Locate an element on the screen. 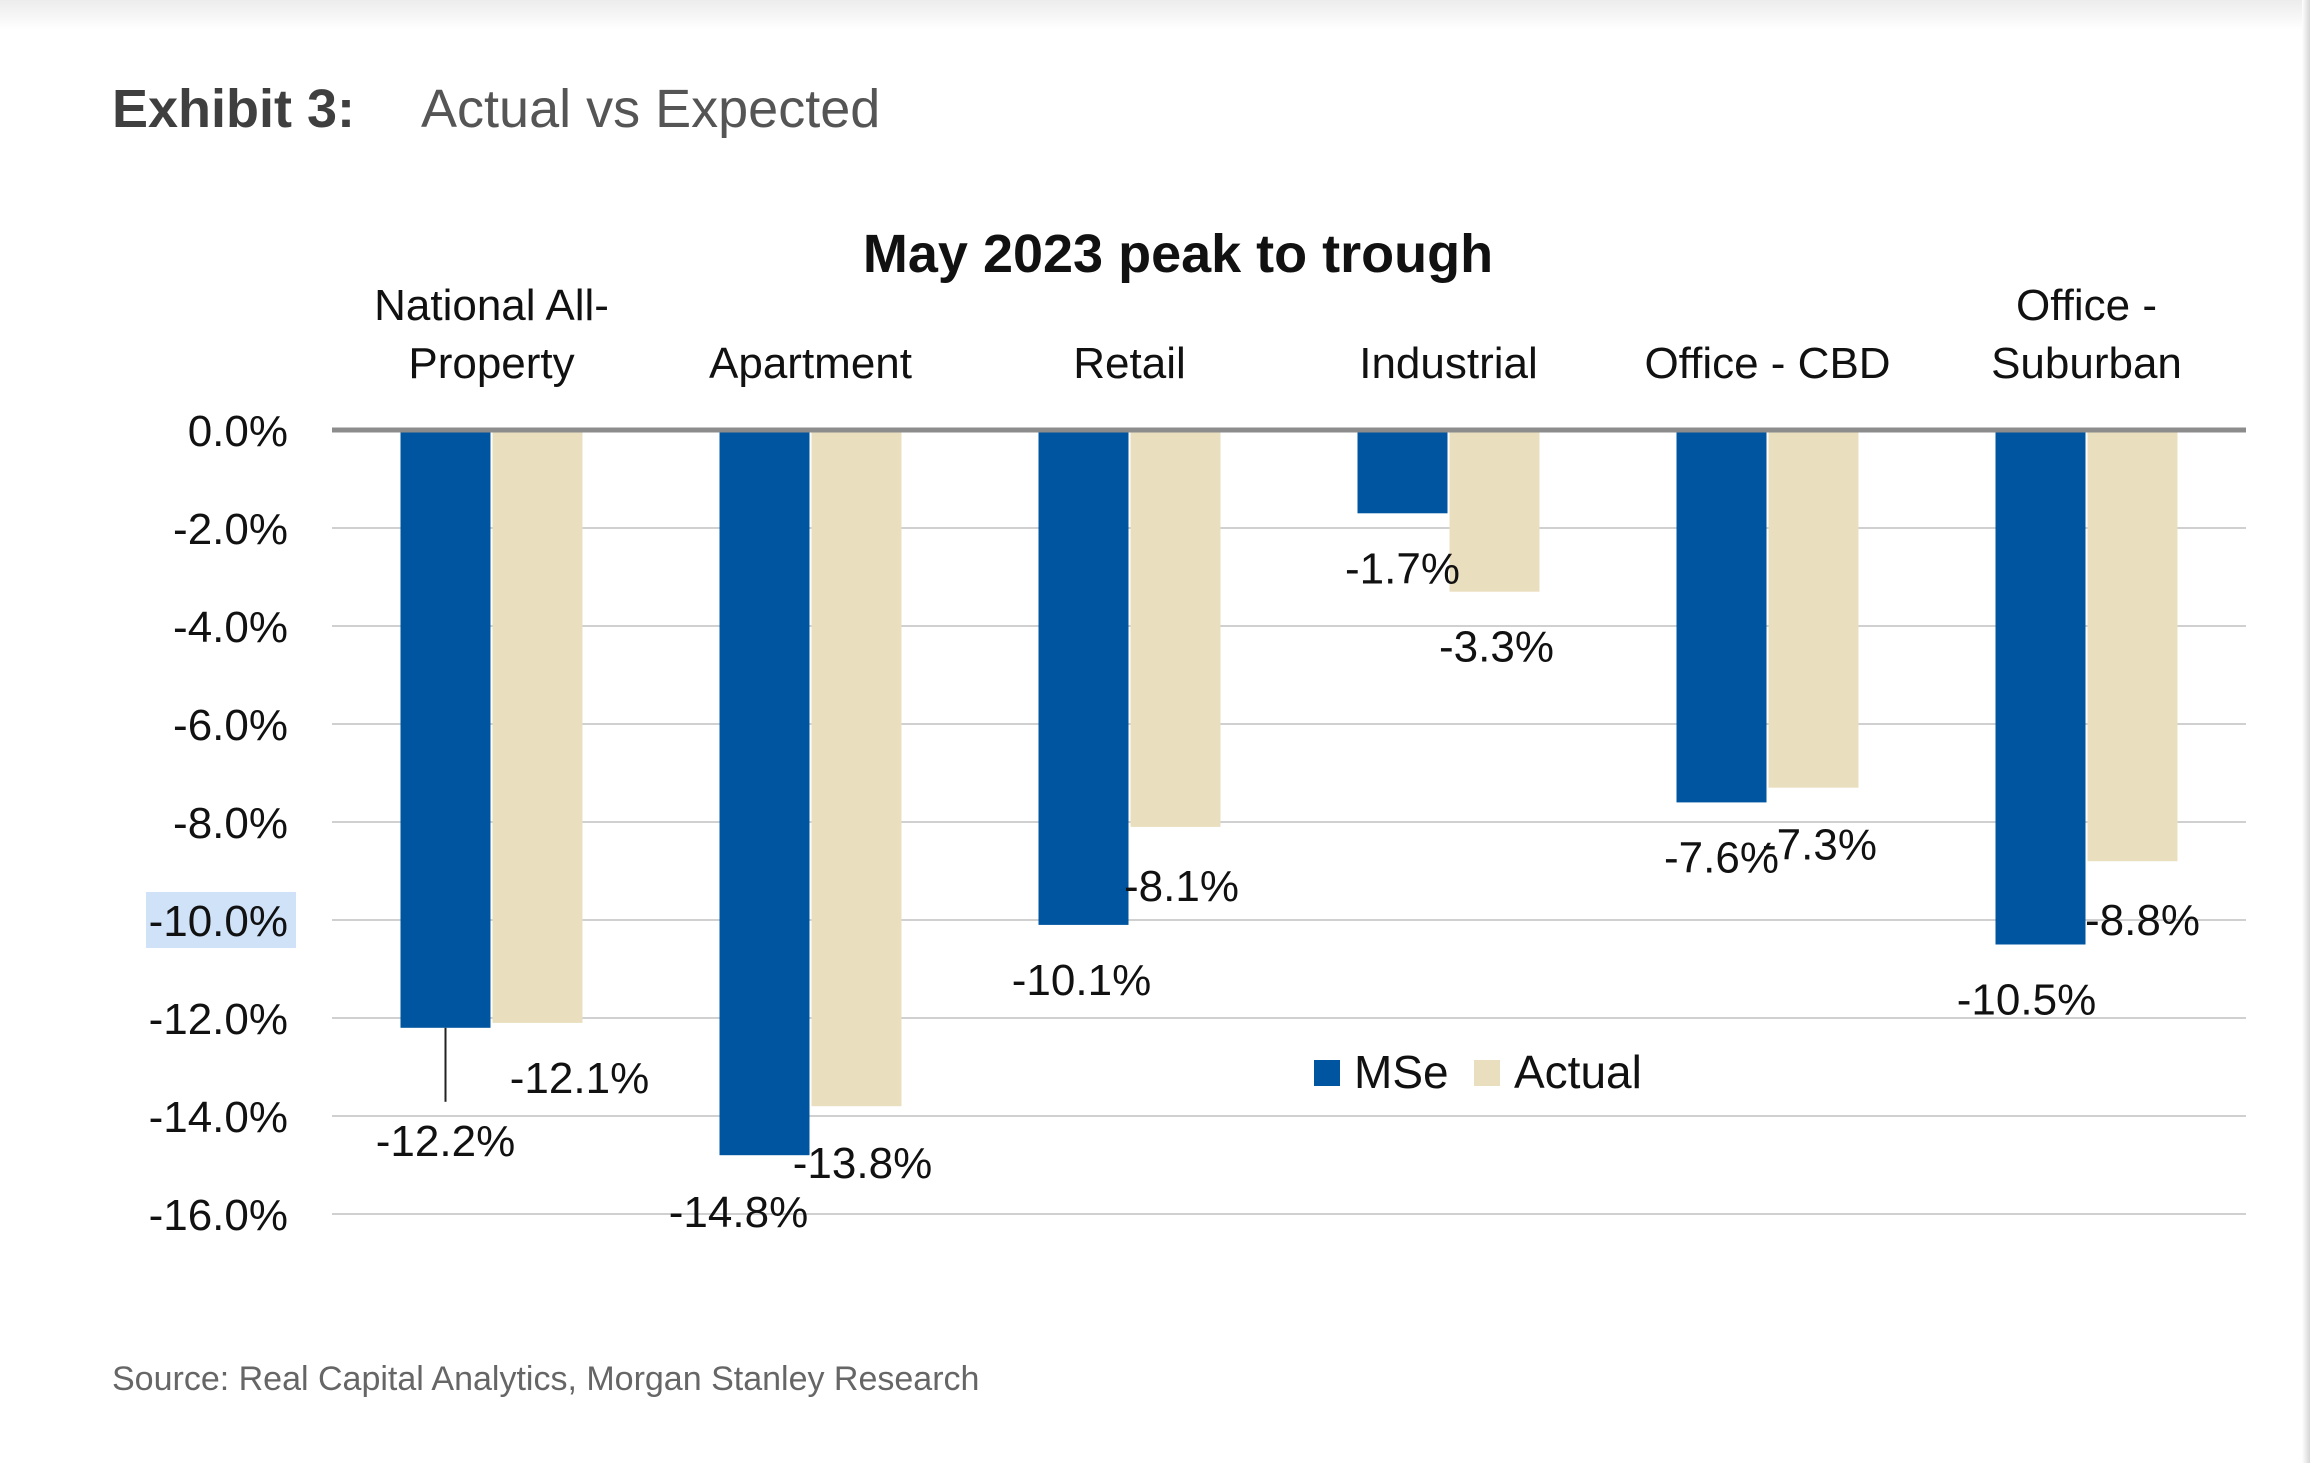  exhibit-title: Actual vs Expected is located at coordinates (651, 109).